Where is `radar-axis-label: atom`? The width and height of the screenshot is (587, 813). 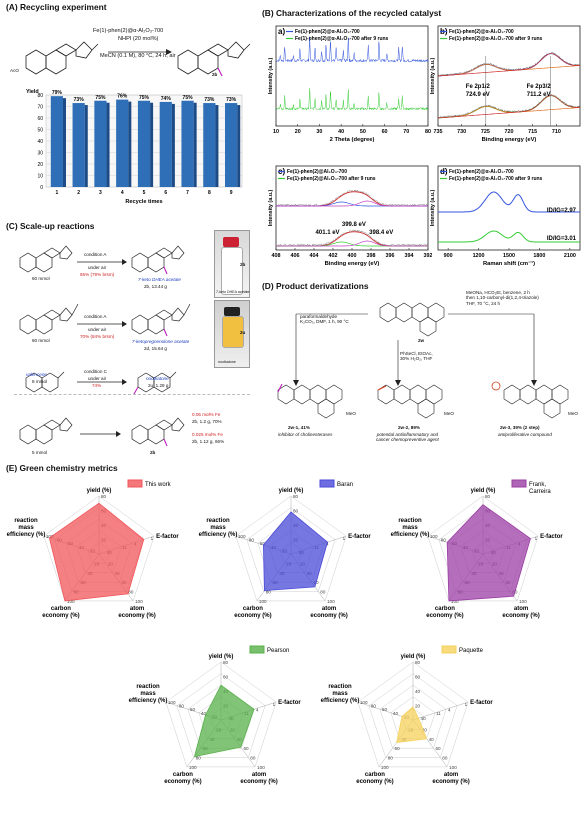 radar-axis-label: atom is located at coordinates (329, 609).